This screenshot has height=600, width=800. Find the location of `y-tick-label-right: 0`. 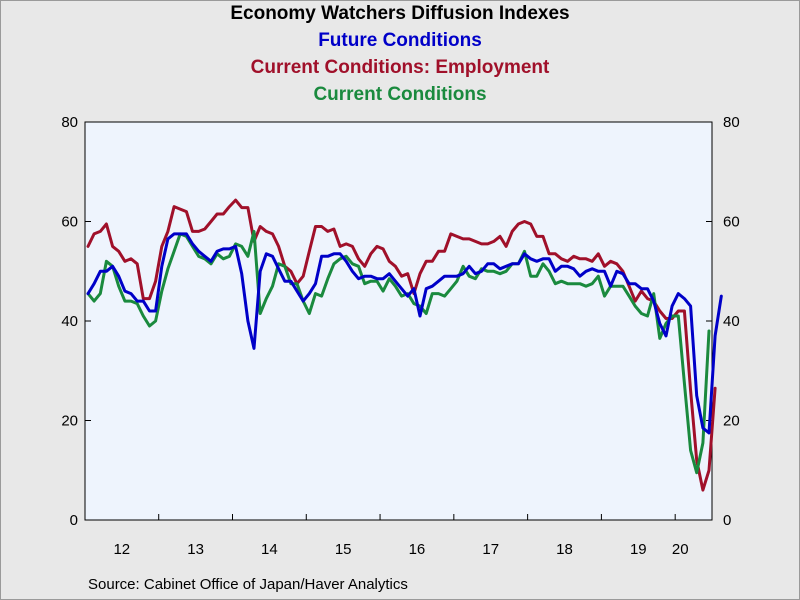

y-tick-label-right: 0 is located at coordinates (727, 520).